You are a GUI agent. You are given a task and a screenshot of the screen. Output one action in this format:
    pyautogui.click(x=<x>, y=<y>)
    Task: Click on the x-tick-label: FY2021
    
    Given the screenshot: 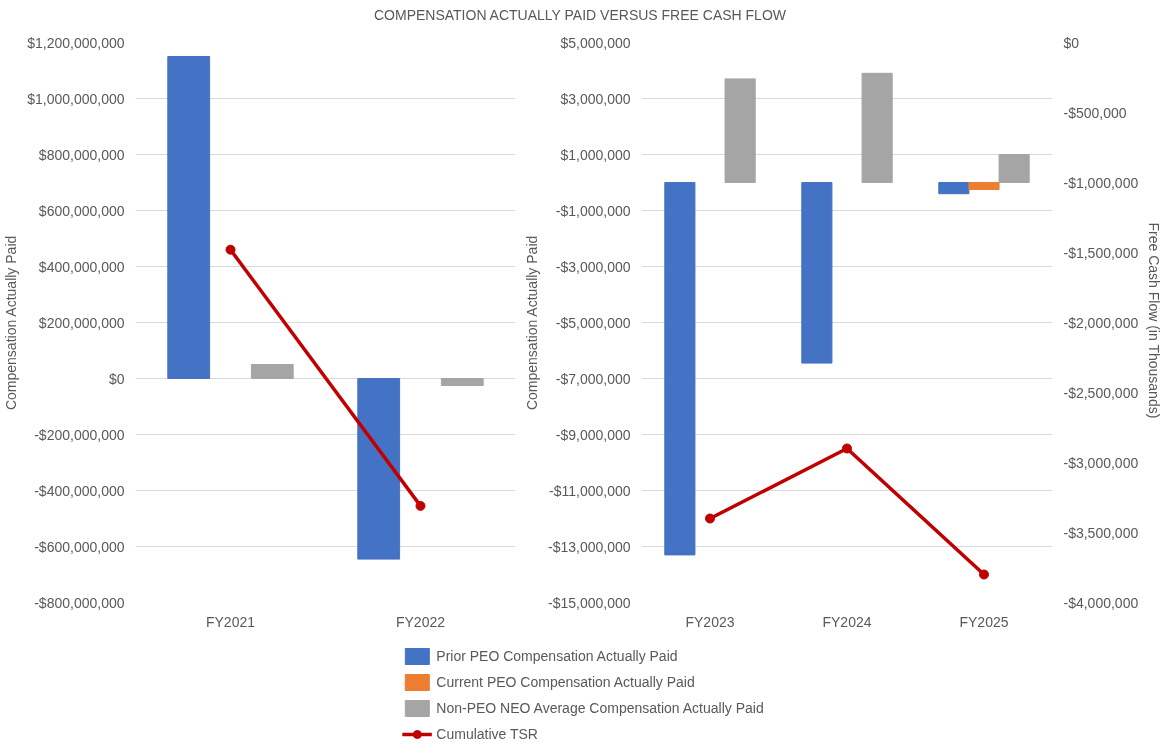 What is the action you would take?
    pyautogui.click(x=230, y=621)
    